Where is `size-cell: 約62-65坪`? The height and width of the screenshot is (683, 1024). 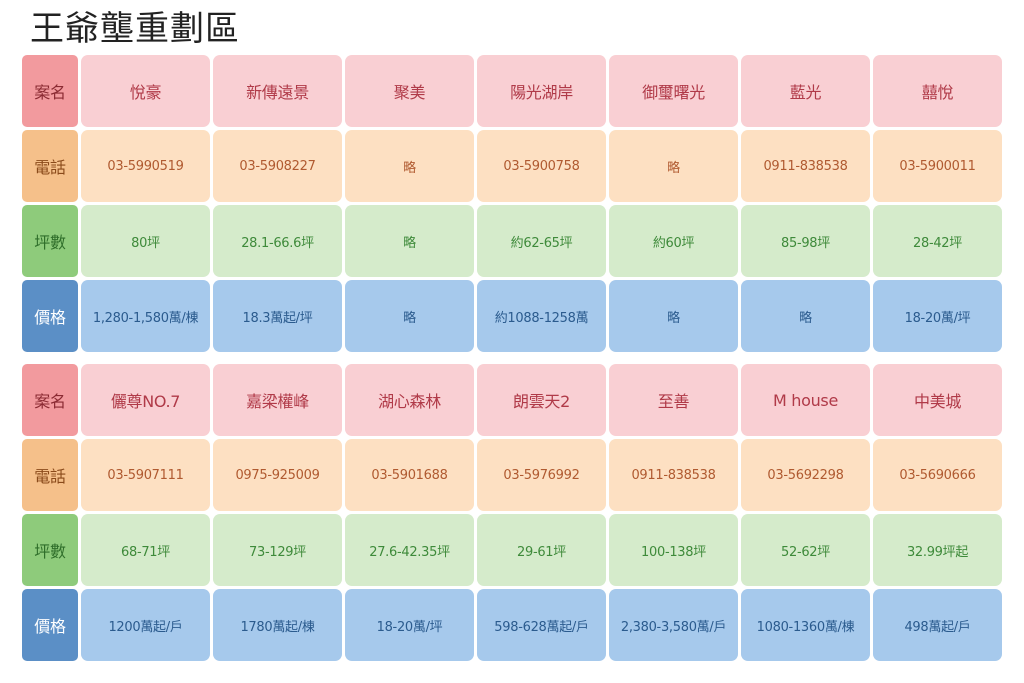 size-cell: 約62-65坪 is located at coordinates (541, 241).